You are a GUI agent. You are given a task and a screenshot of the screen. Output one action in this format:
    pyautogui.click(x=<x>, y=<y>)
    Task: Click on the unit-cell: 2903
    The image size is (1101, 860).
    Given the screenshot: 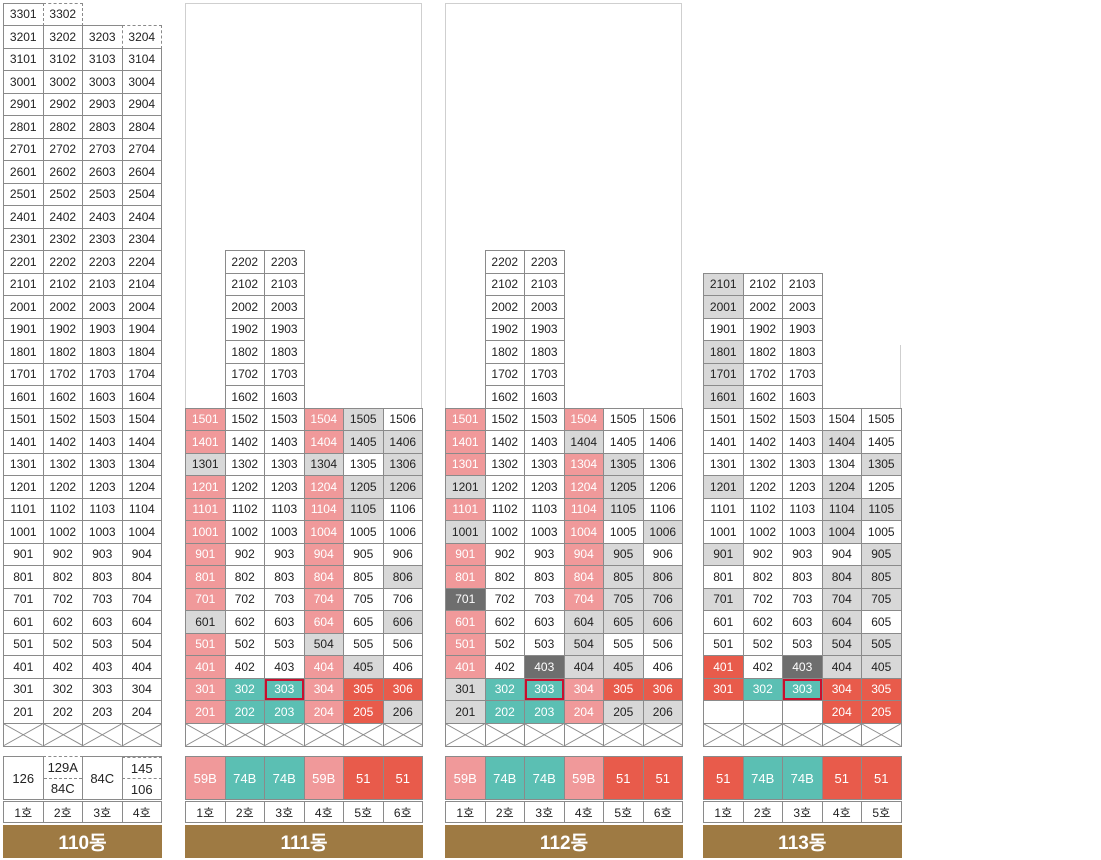 What is the action you would take?
    pyautogui.click(x=102, y=104)
    